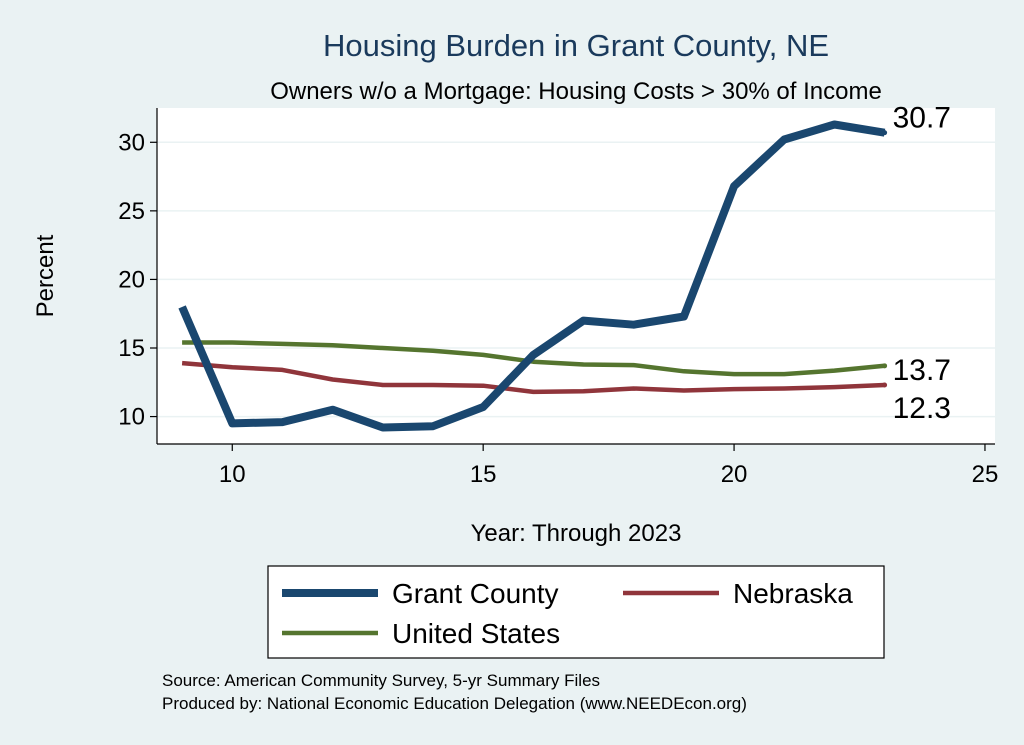  Describe the element at coordinates (885, 385) in the screenshot. I see `end-point-nebraska` at that location.